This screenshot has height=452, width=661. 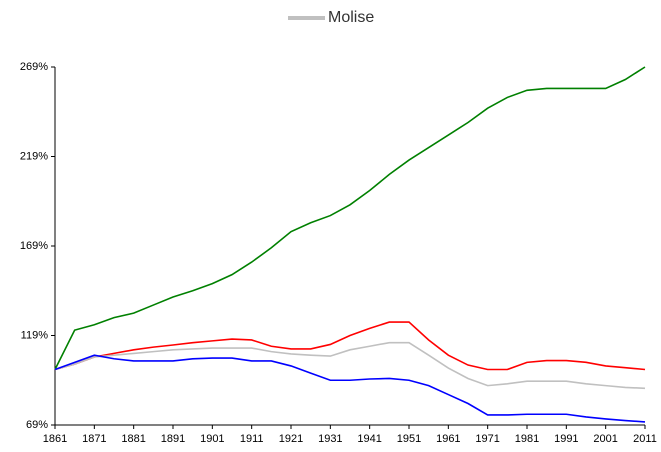 I want to click on x-tick-label: 1871, so click(x=94, y=439).